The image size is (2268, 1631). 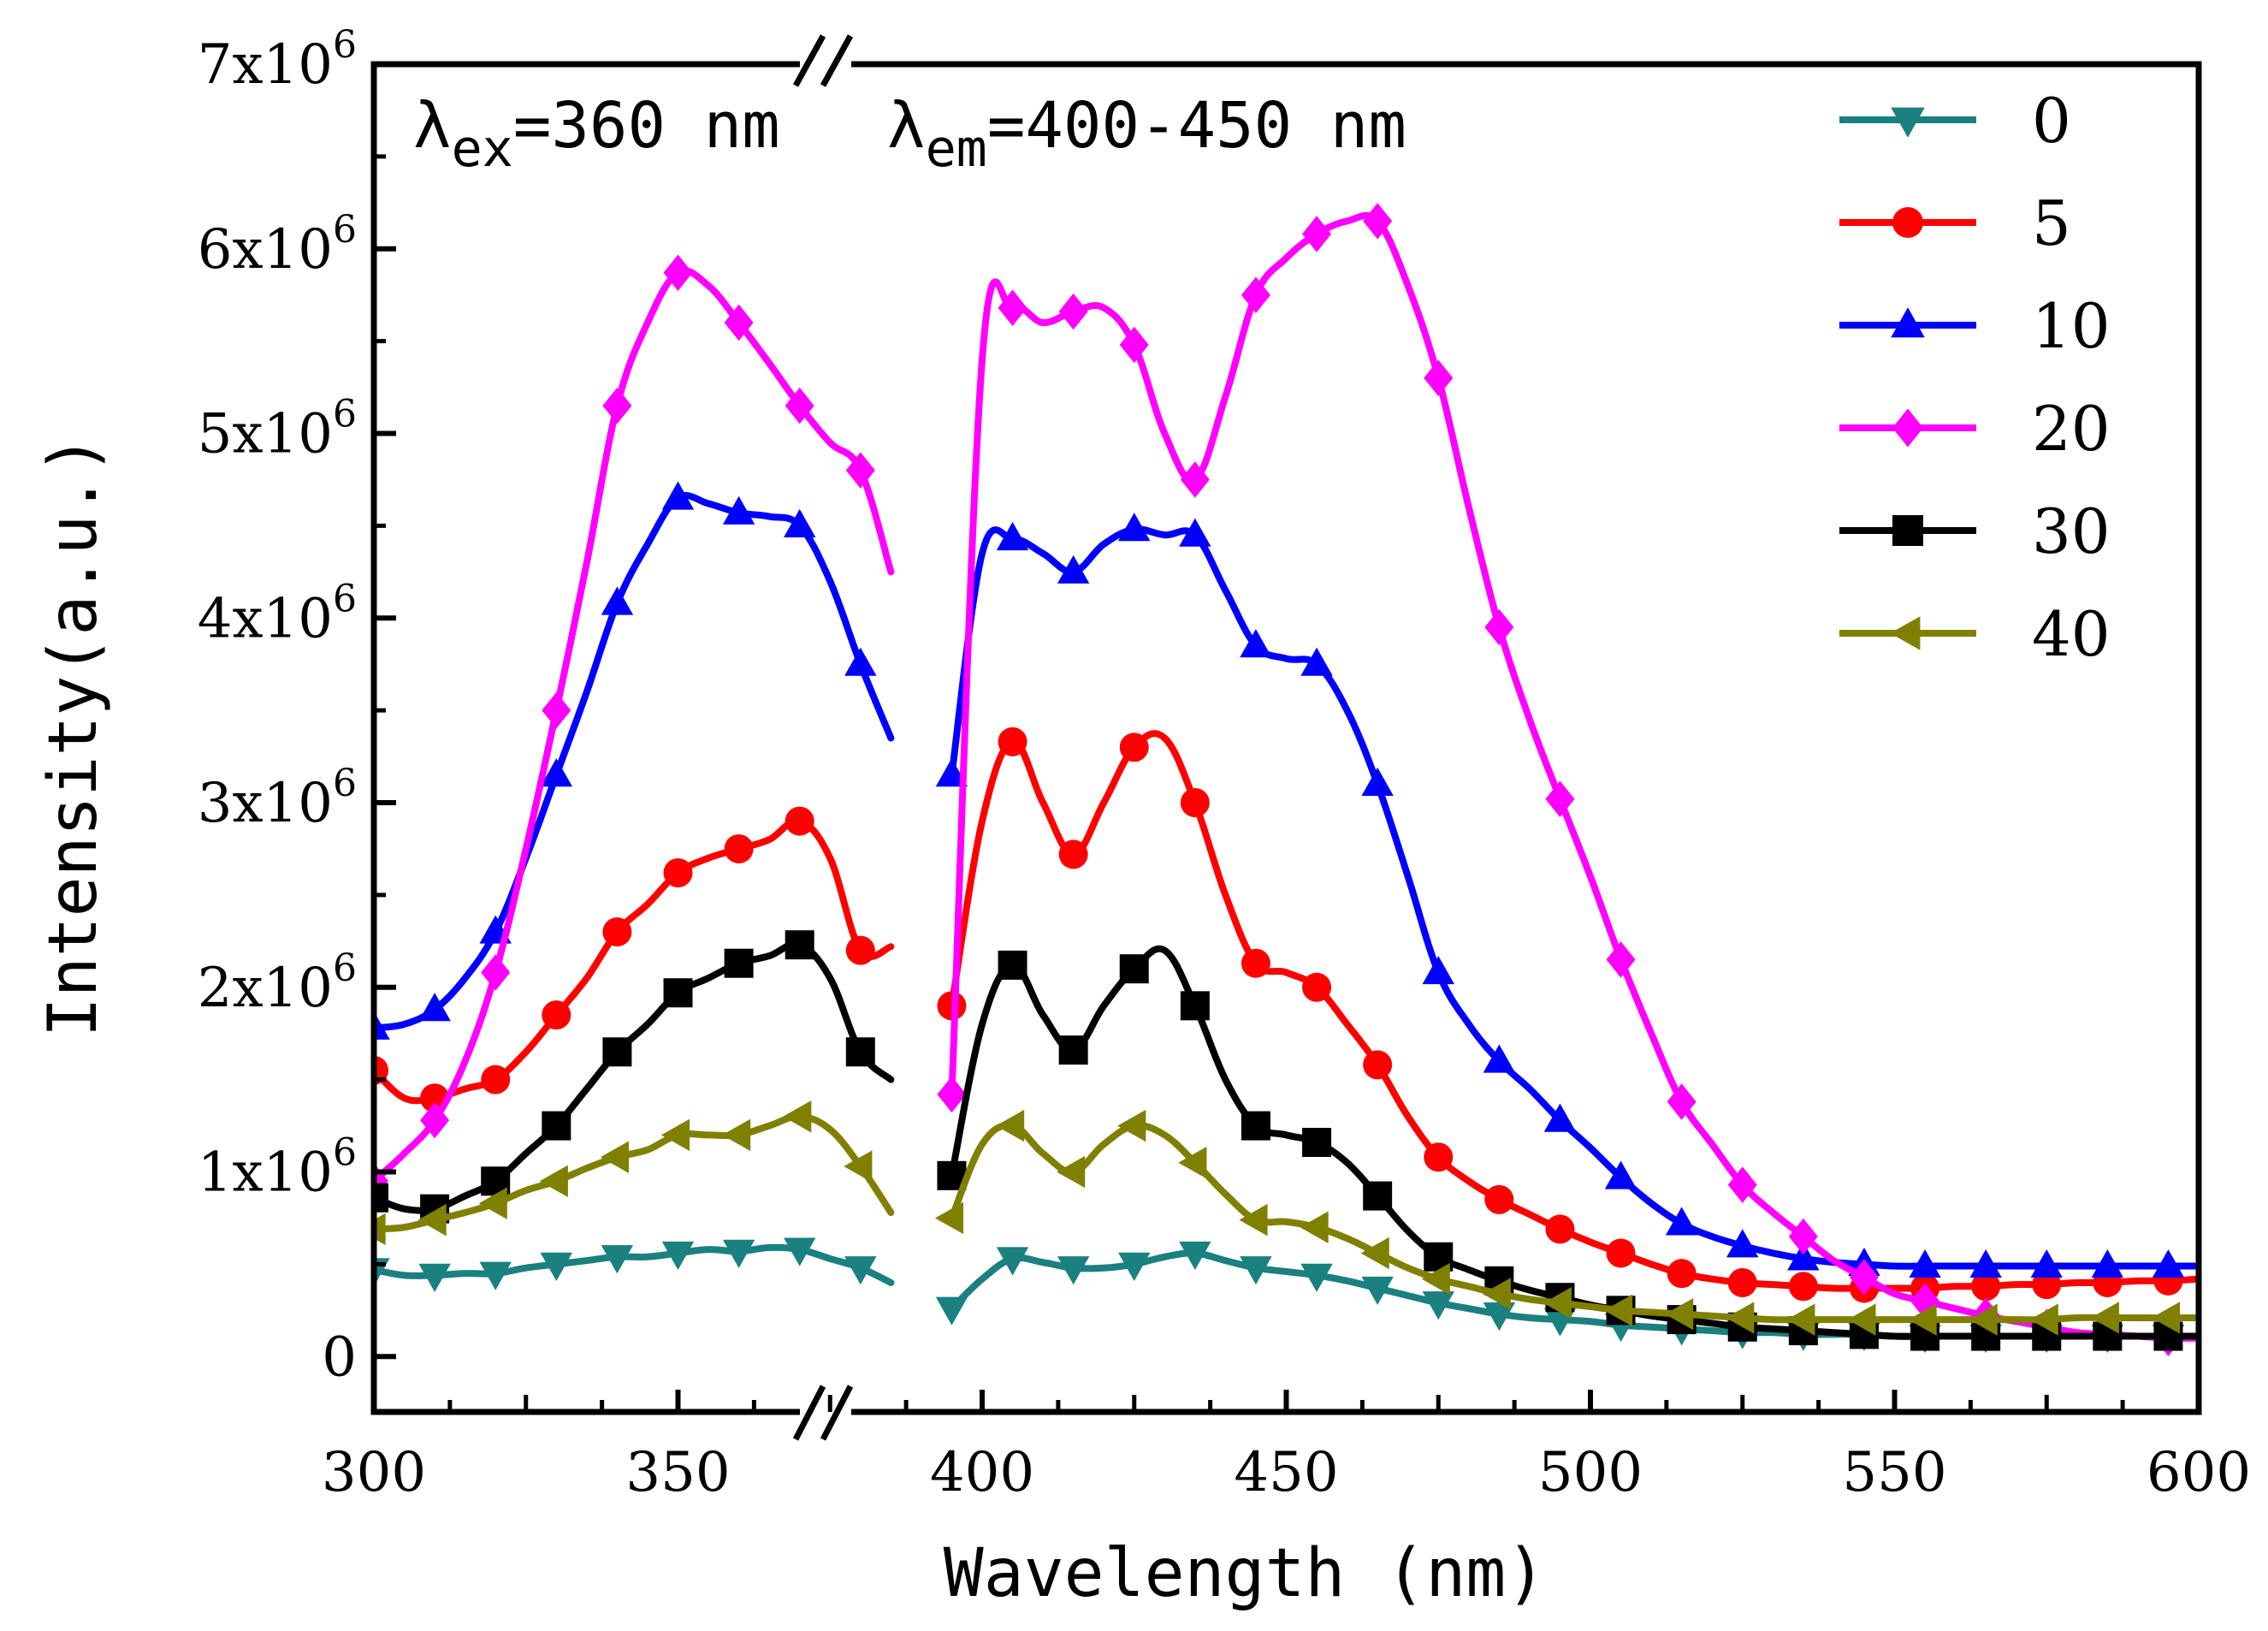 I want to click on x-tick-label: 400, so click(x=982, y=1472).